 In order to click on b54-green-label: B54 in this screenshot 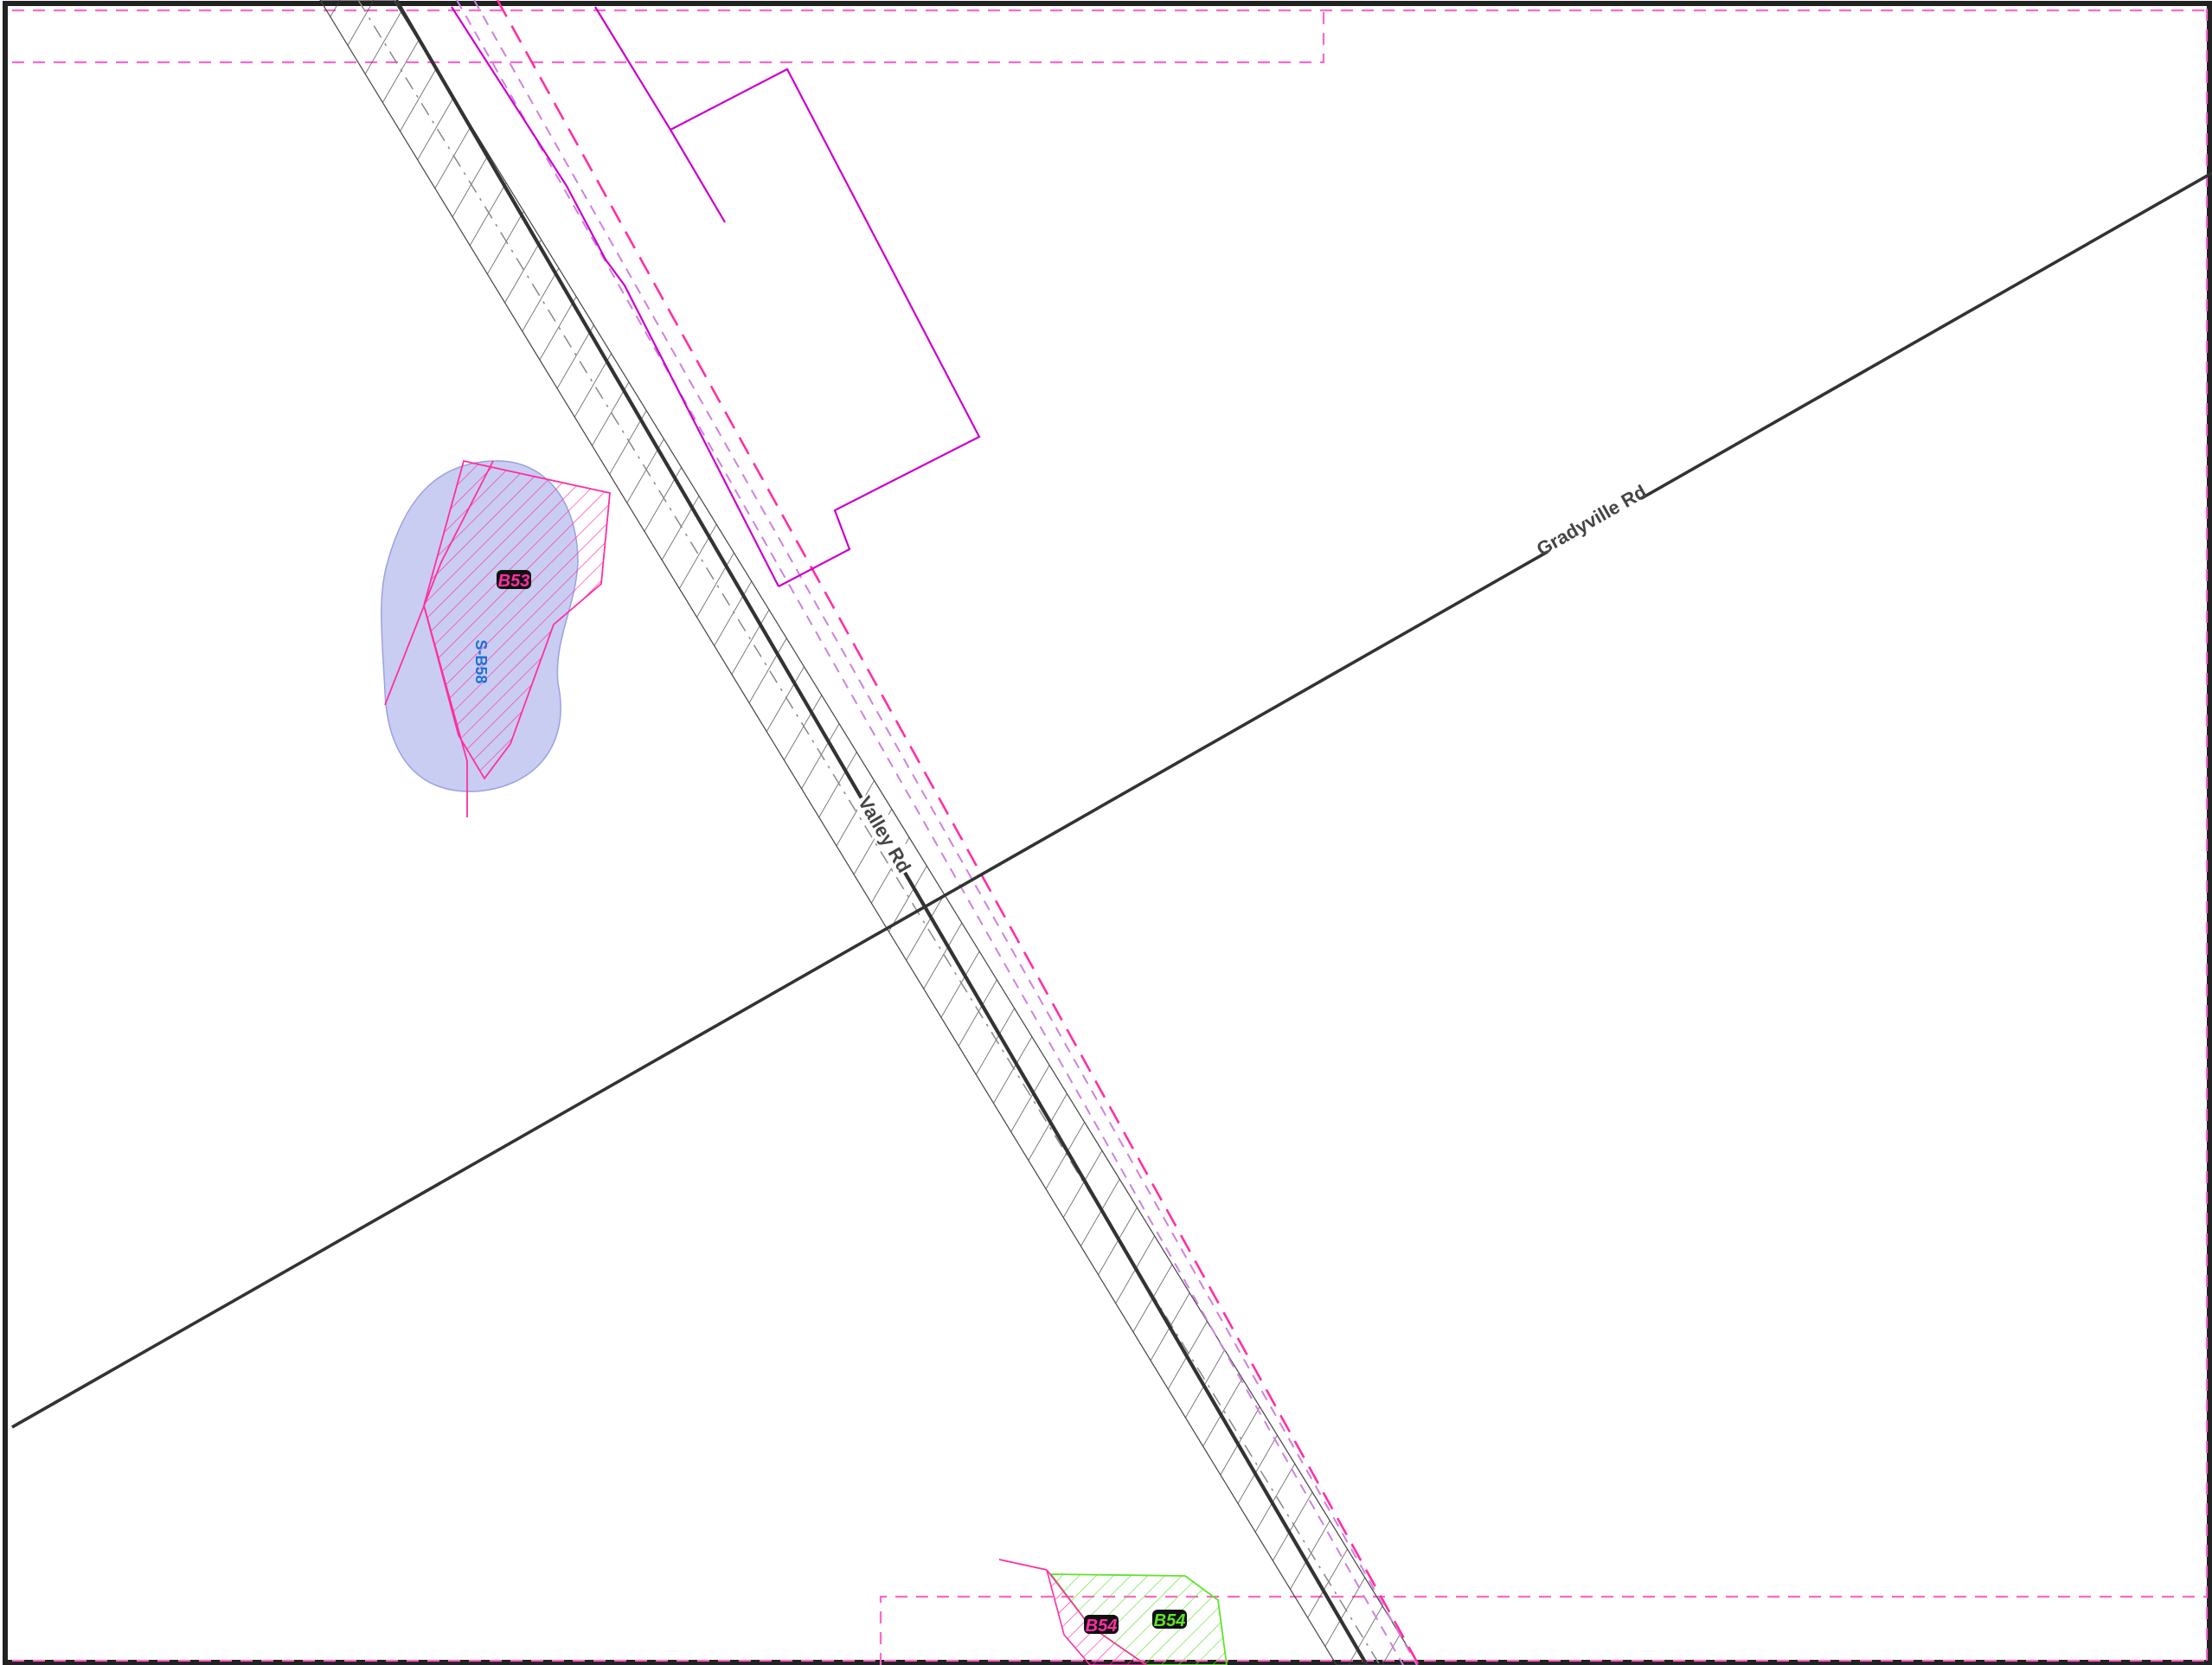, I will do `click(1170, 1620)`.